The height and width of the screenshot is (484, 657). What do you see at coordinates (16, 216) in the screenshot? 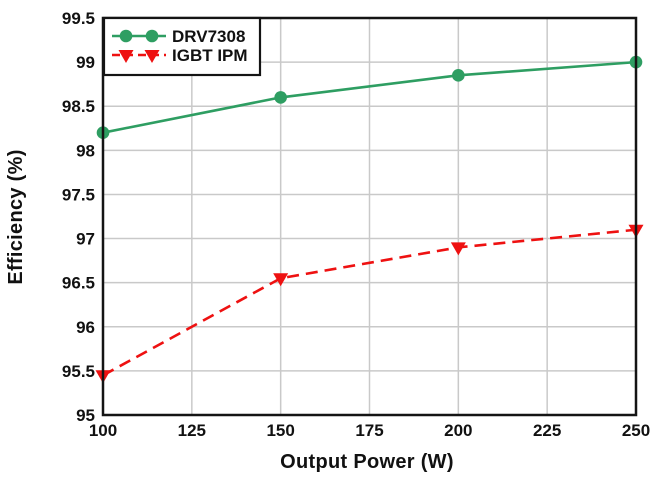
I see `y-axis-title: Efficiency (%)` at bounding box center [16, 216].